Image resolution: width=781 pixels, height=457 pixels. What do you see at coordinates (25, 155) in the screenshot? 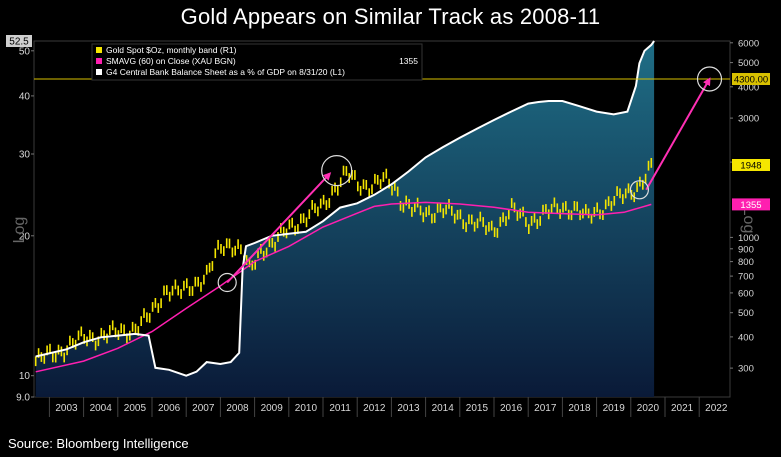
I see `left-tick-label: 30` at bounding box center [25, 155].